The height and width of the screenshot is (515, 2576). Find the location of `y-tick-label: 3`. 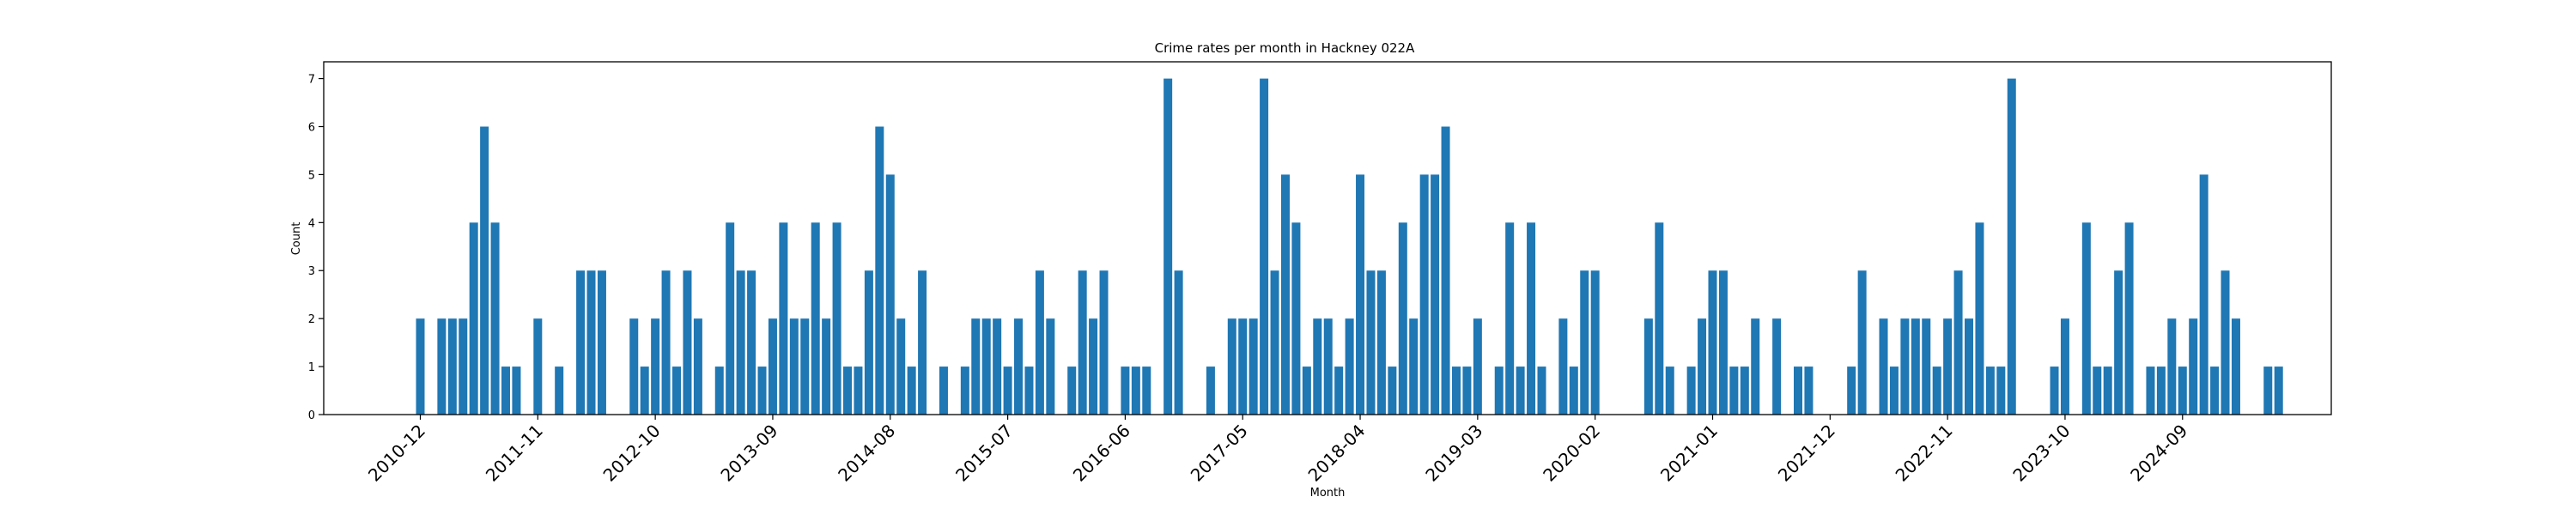

y-tick-label: 3 is located at coordinates (312, 271).